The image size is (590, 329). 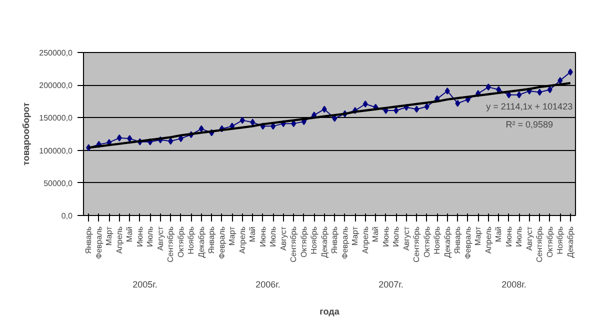 I want to click on text: 2005г., so click(x=145, y=285).